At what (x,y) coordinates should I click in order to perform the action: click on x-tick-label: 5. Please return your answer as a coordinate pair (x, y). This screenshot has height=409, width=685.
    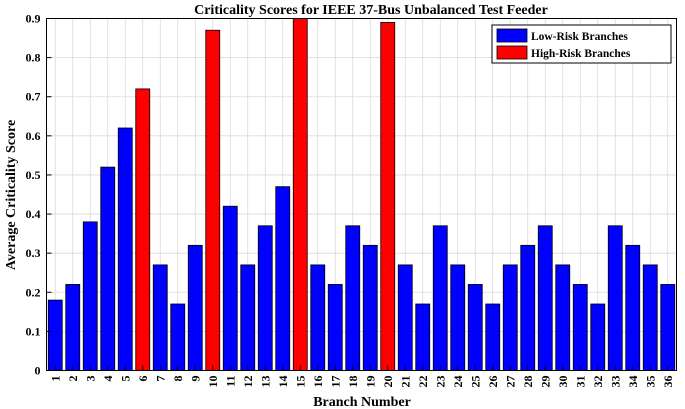
    Looking at the image, I should click on (125, 379).